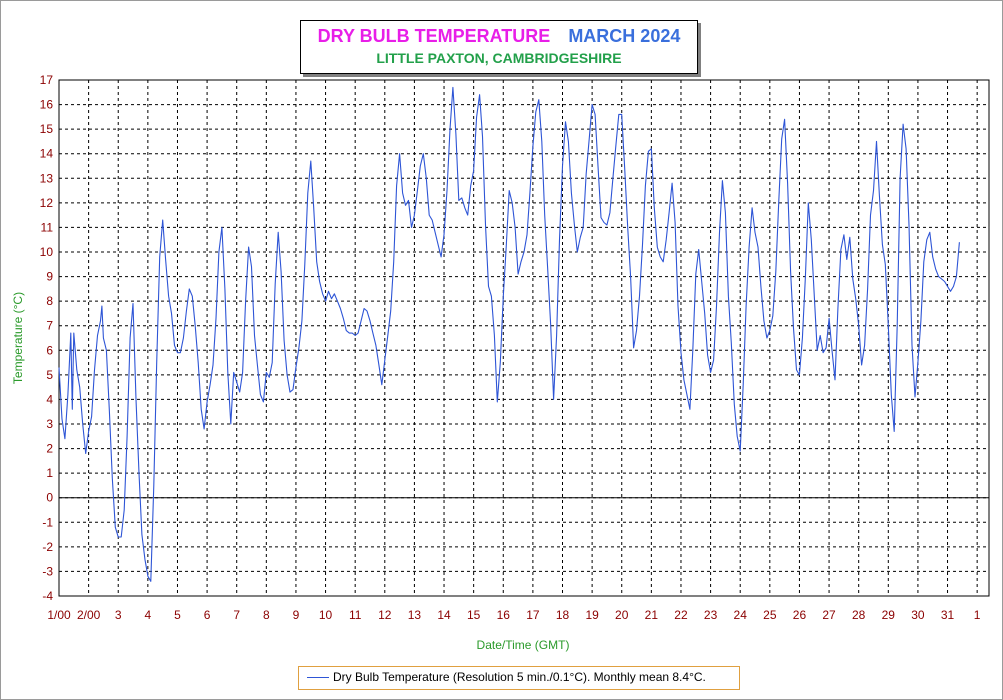 The width and height of the screenshot is (1003, 700). I want to click on x-tick-label: 14, so click(444, 615).